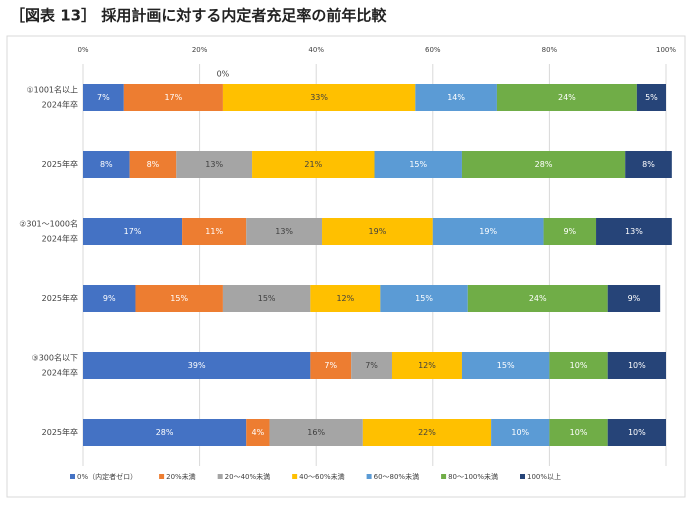 This screenshot has height=506, width=692. I want to click on x-tick-label: 20%, so click(200, 50).